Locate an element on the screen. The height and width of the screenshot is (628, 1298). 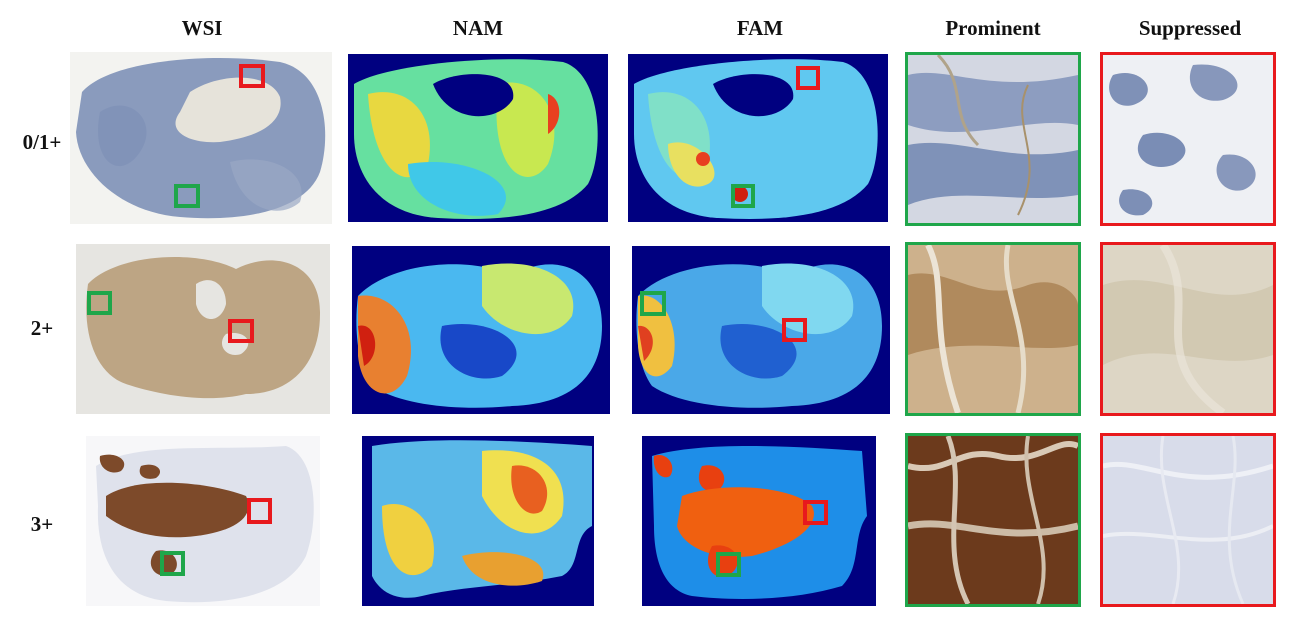
nam-heatmap-row2 is located at coordinates (481, 330).